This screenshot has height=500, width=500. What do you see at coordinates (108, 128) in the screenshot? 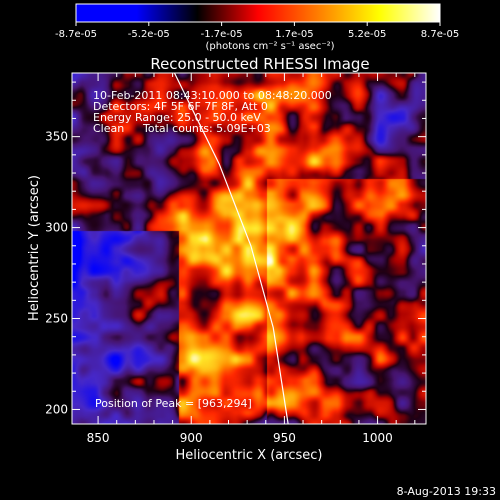
I see `annotation-method: Clean` at bounding box center [108, 128].